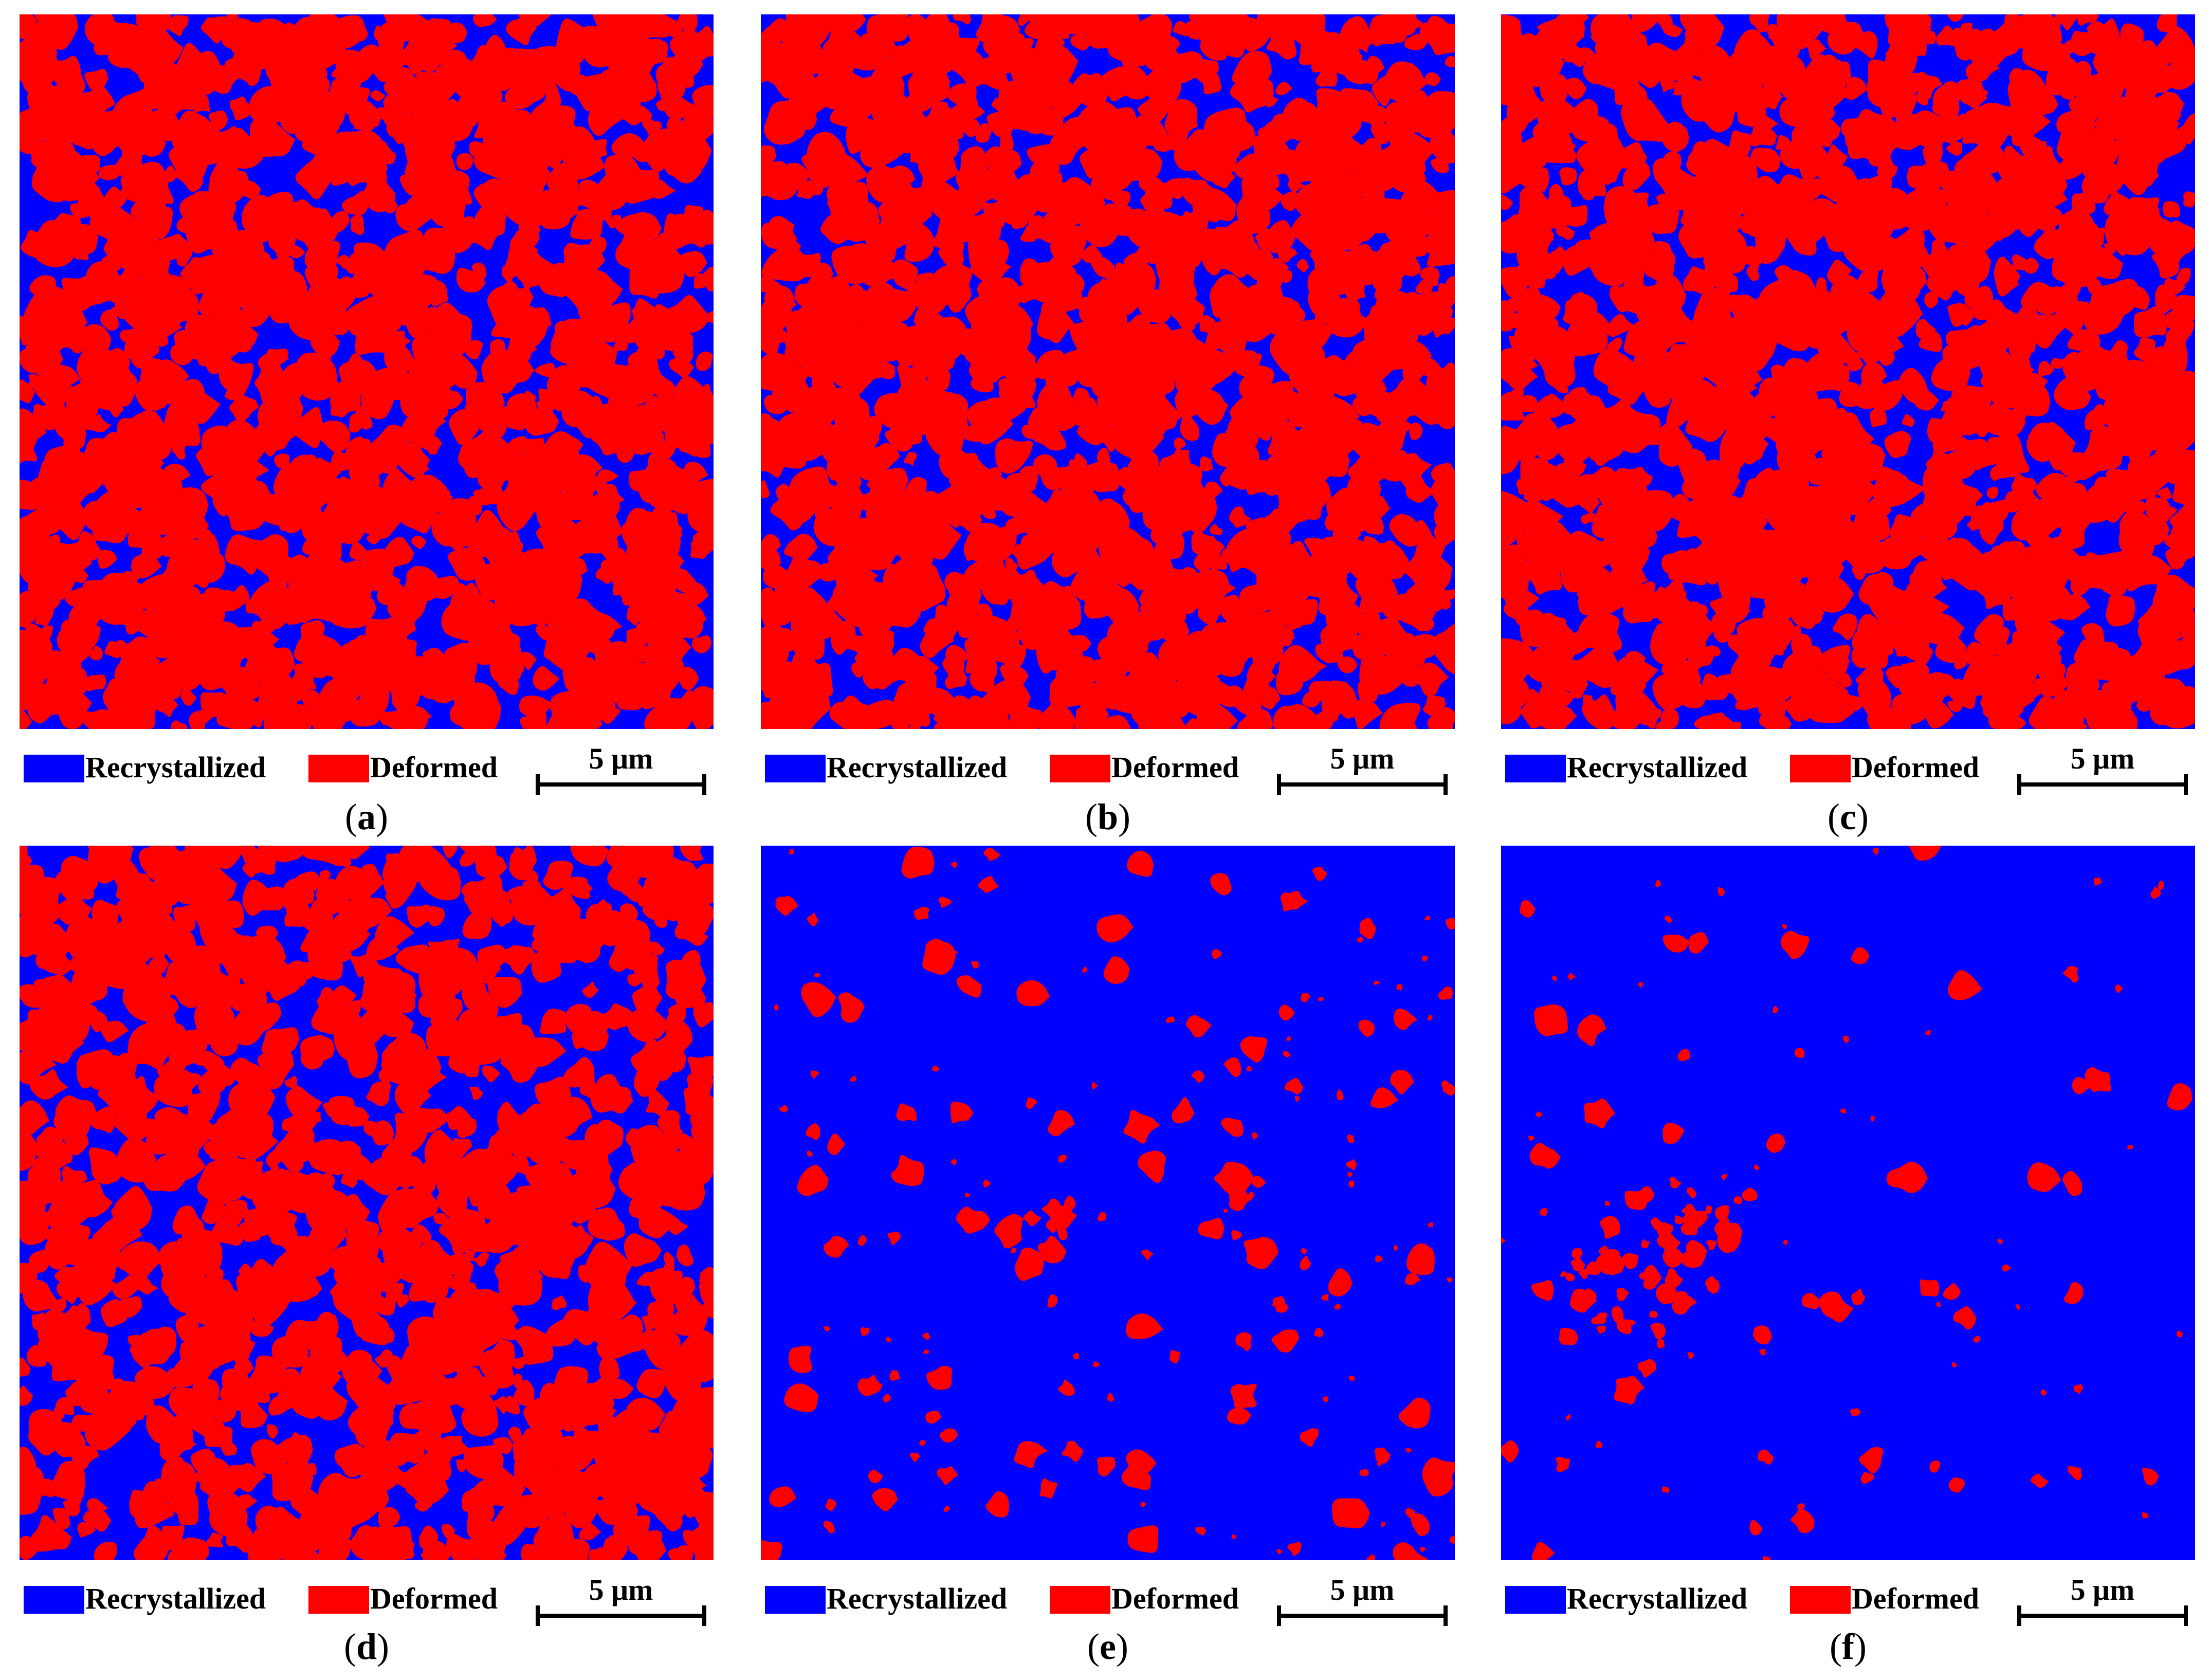 Image resolution: width=2211 pixels, height=1680 pixels. Describe the element at coordinates (1848, 405) in the screenshot. I see `panel-c: Recrystallized Deformed 5 μm` at that location.